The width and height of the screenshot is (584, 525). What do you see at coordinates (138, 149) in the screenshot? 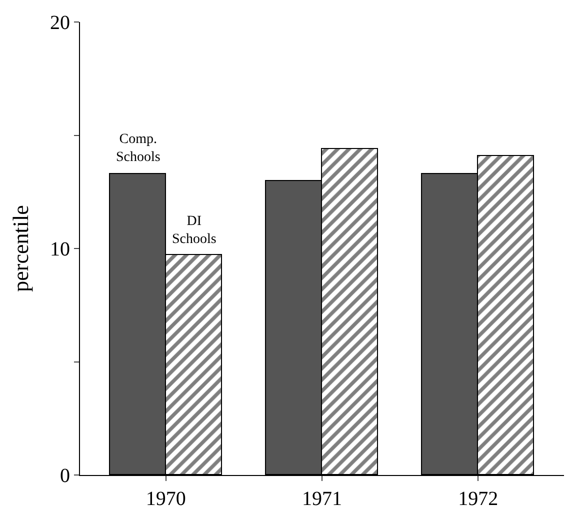
I see `series-label: Comp. Schools` at bounding box center [138, 149].